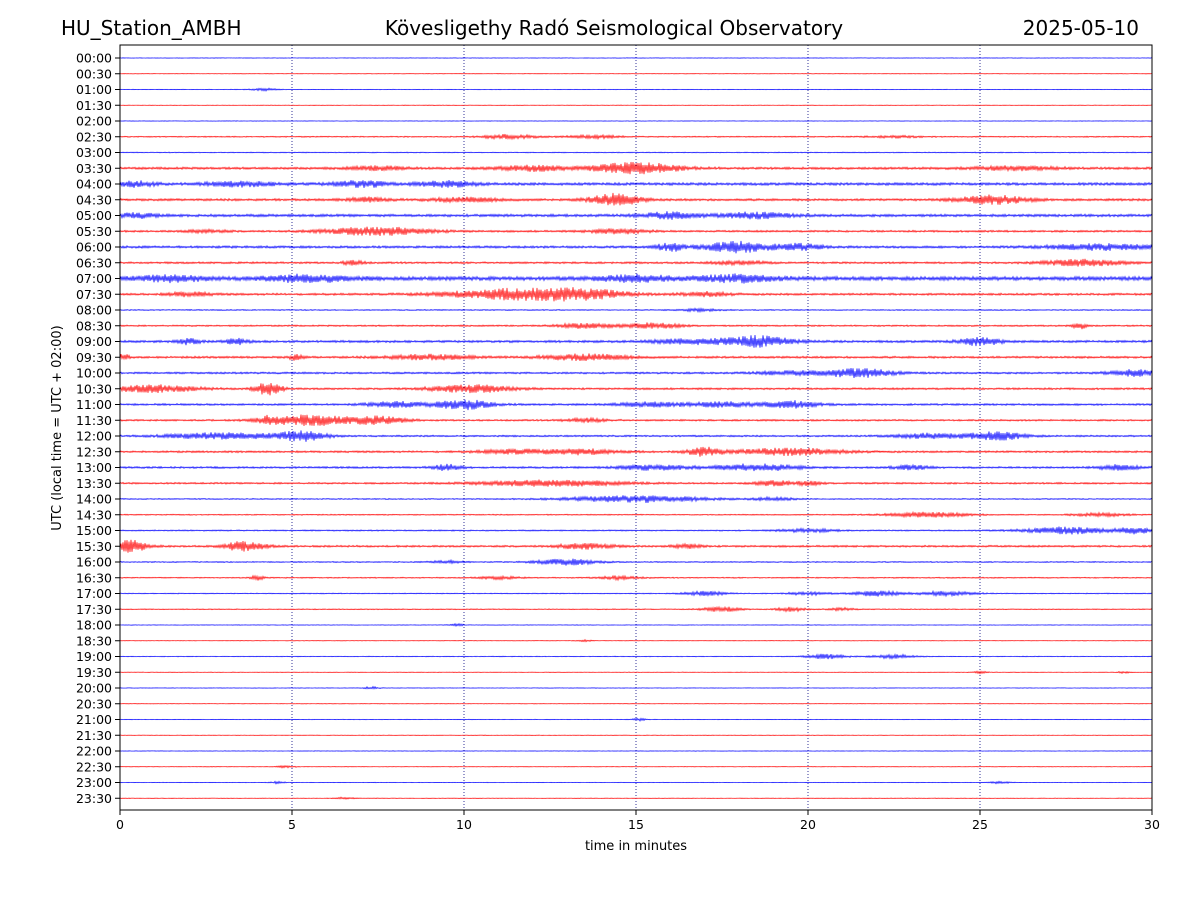  I want to click on y-tick-label: 08:00, so click(94, 310).